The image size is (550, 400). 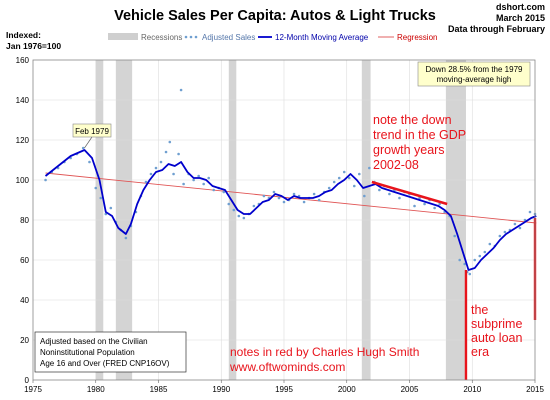 I want to click on red-note-gdp-line-3: growth years, so click(x=409, y=150).